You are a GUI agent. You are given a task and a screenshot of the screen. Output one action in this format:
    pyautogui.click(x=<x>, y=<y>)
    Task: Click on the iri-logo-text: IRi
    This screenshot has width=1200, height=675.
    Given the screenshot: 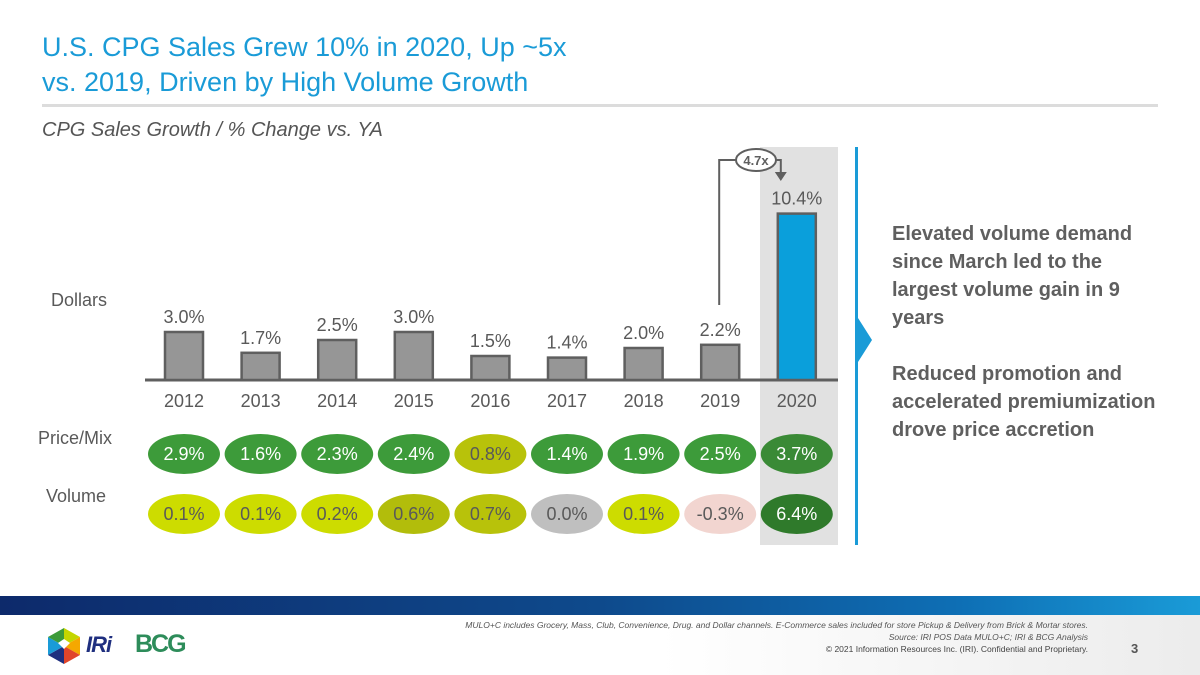 What is the action you would take?
    pyautogui.click(x=99, y=644)
    